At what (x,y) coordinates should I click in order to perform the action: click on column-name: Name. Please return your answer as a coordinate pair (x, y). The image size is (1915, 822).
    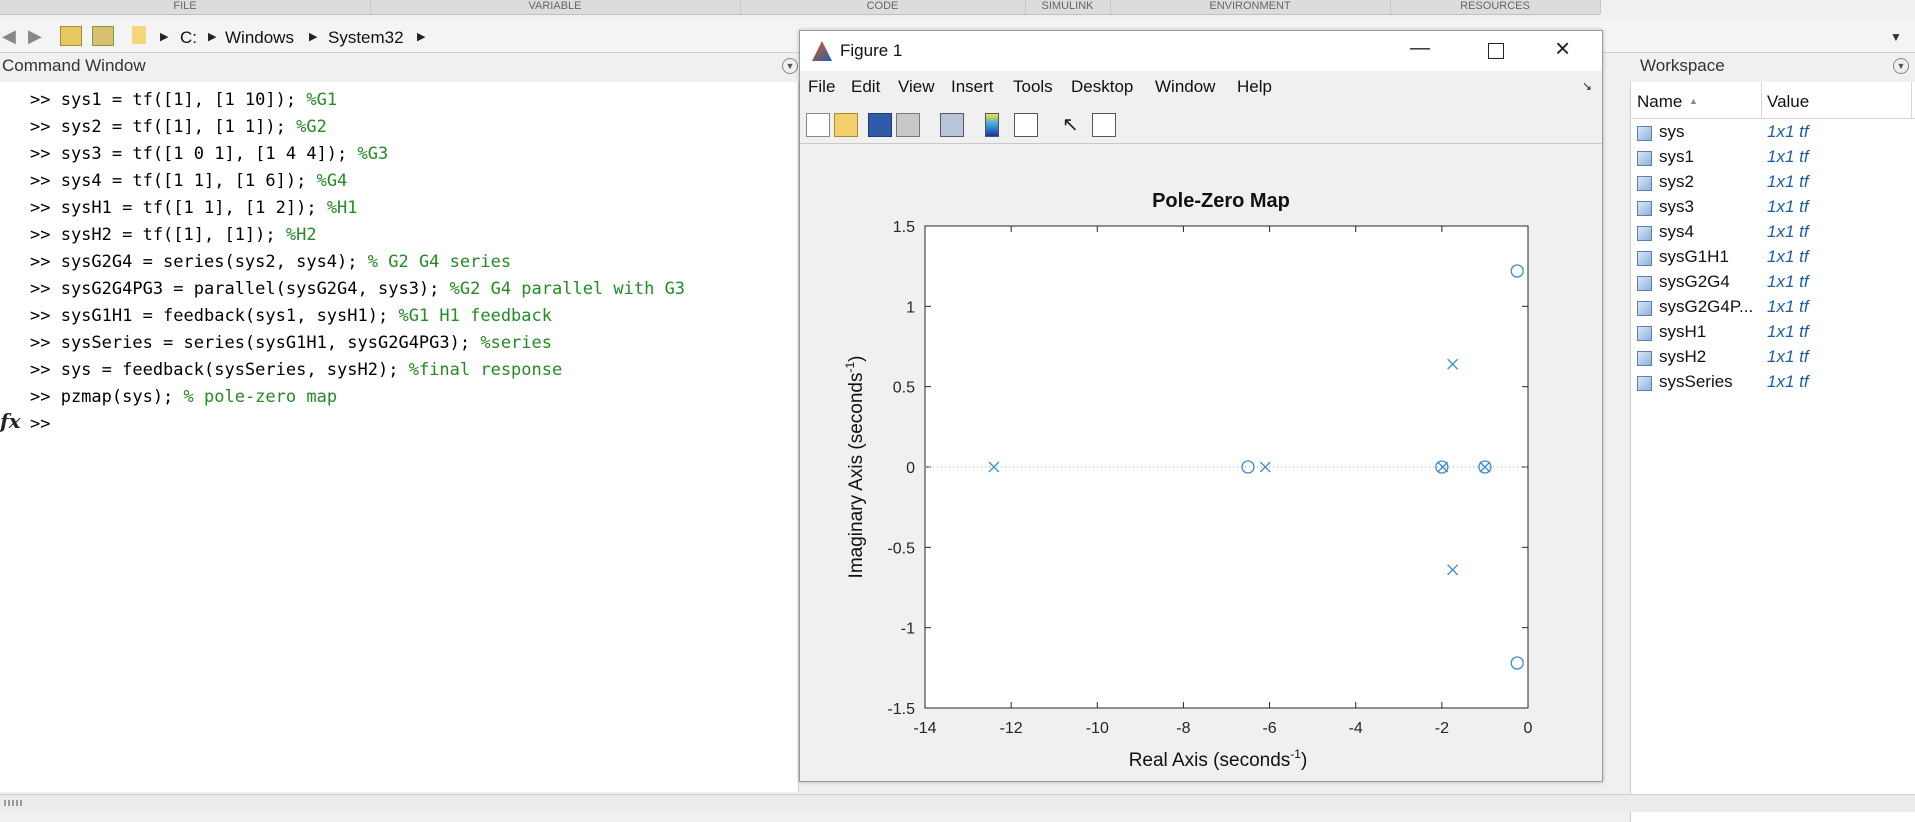
    Looking at the image, I should click on (1660, 101).